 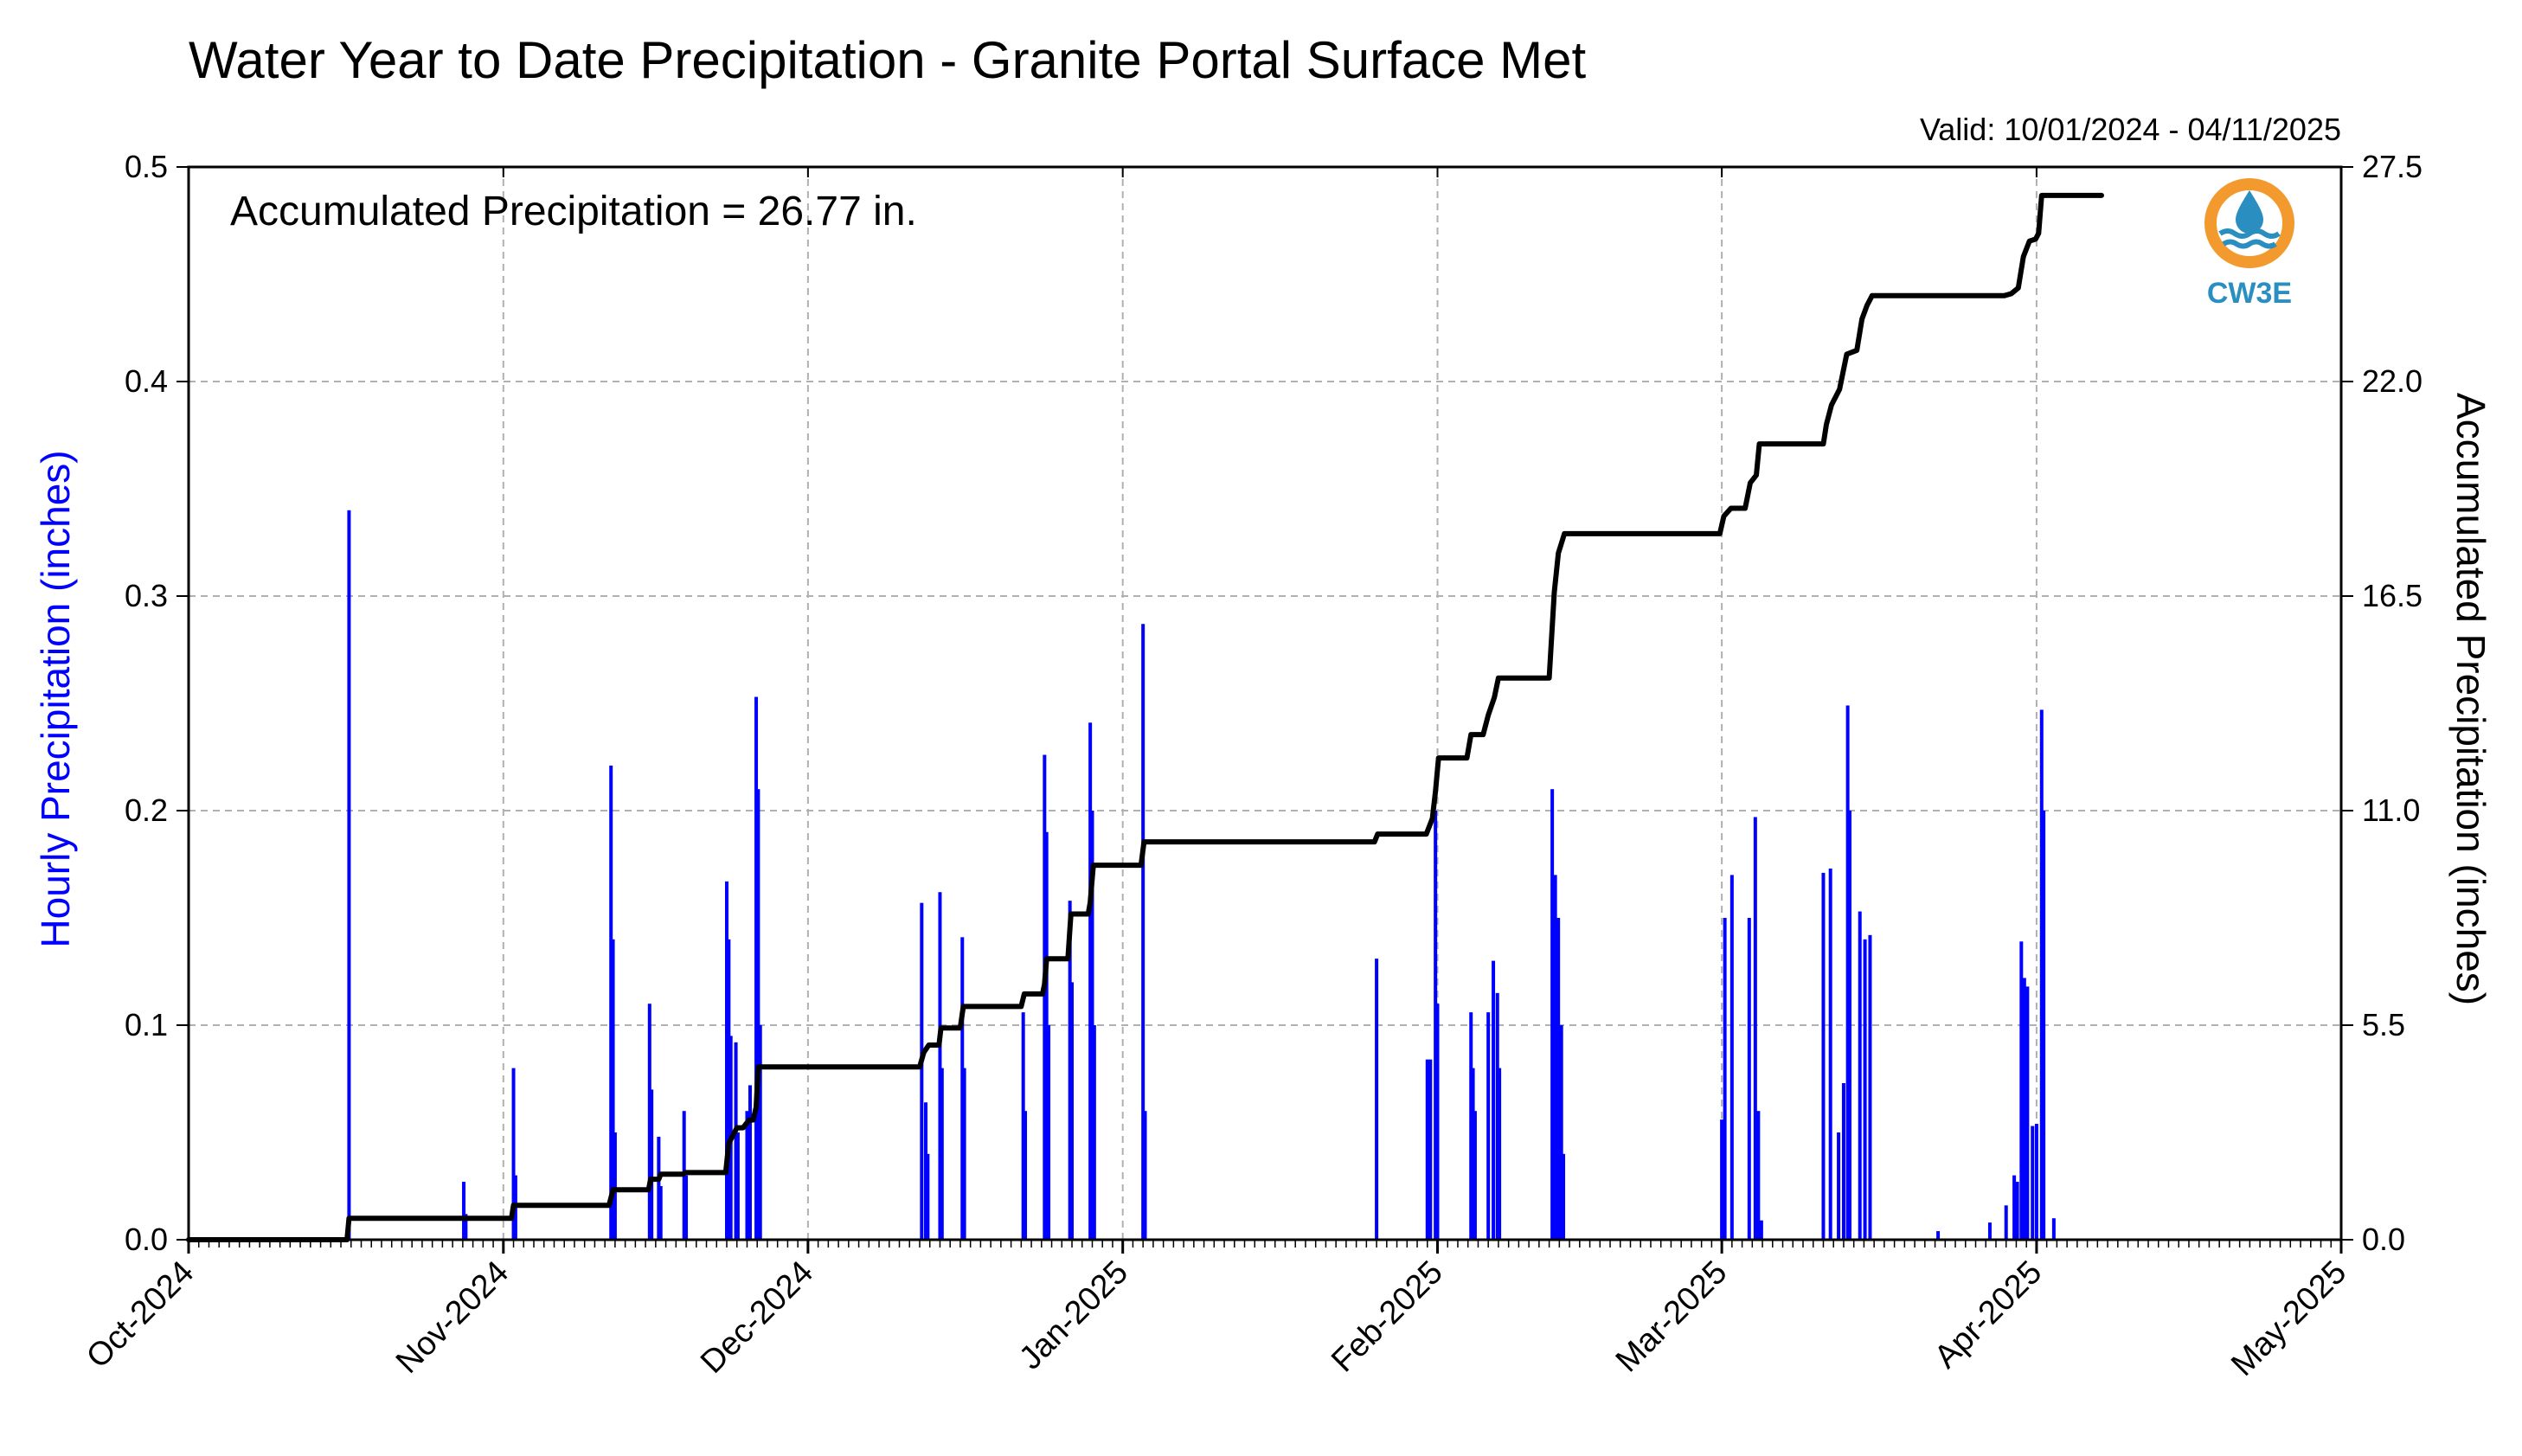 What do you see at coordinates (1073, 1315) in the screenshot?
I see `x-tick-label: Jan-2025` at bounding box center [1073, 1315].